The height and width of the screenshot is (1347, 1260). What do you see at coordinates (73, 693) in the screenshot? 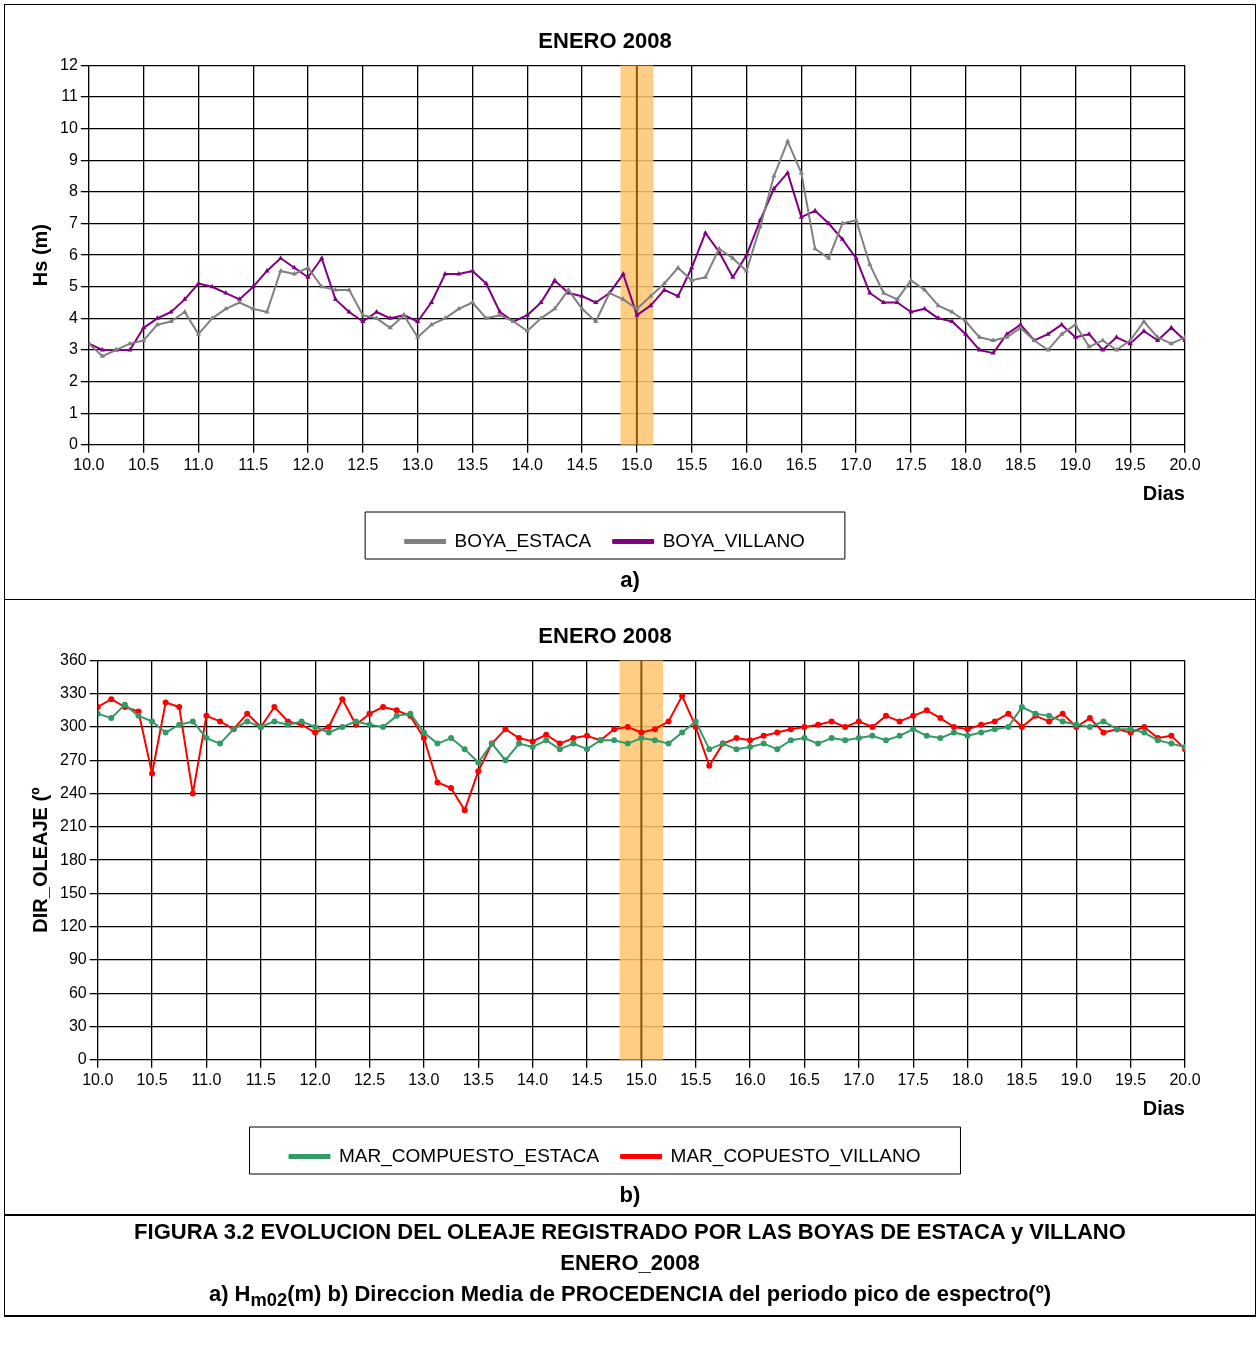
I see `y-tick-label: 330` at bounding box center [73, 693].